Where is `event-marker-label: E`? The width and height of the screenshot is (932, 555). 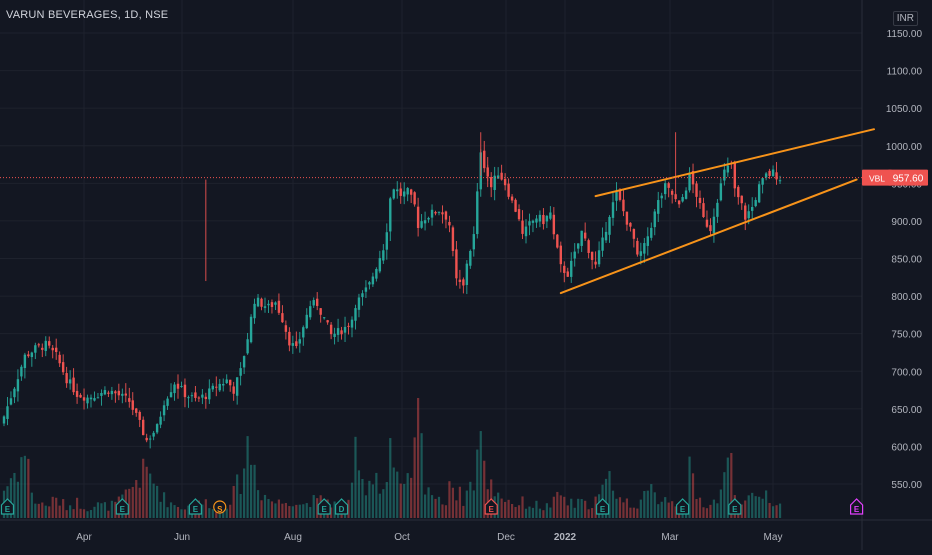 event-marker-label: E is located at coordinates (857, 509).